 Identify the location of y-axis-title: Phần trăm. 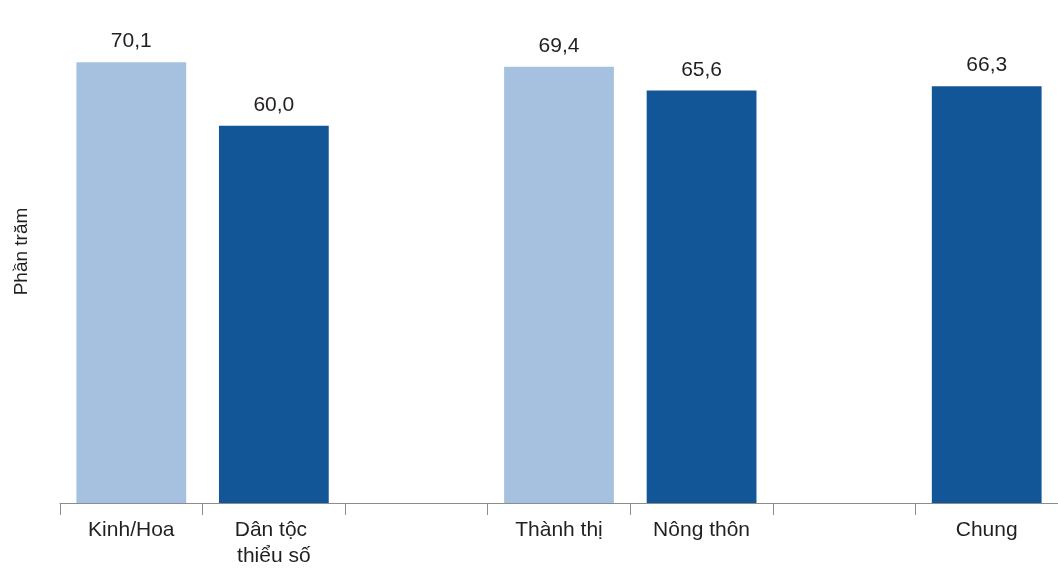
(20, 251).